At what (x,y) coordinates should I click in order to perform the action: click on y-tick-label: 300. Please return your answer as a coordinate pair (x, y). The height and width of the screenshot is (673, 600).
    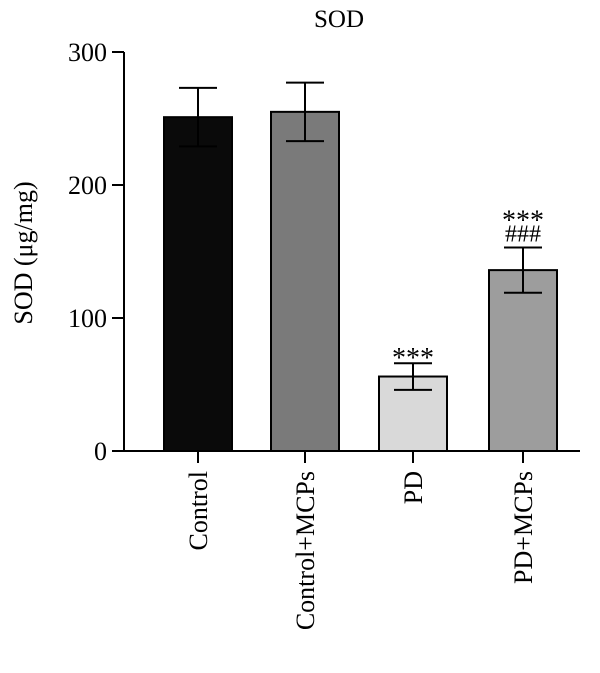
    Looking at the image, I should click on (87, 52).